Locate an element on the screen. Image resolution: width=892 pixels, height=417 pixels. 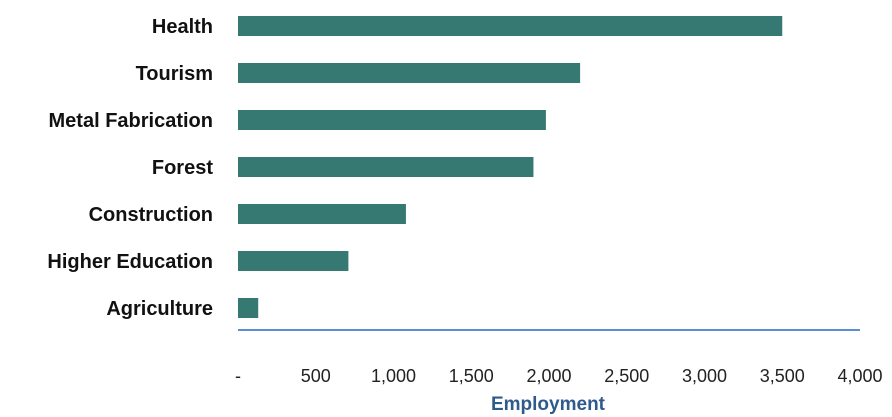
x-tick-labels-group: - 500 1,000 1,500 2,000 2,500 3,000 3,500 4,000 is located at coordinates (559, 376).